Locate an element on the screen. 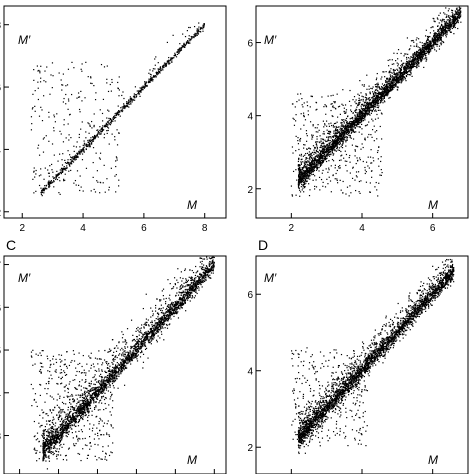  panel-c-letter: C is located at coordinates (11, 245).